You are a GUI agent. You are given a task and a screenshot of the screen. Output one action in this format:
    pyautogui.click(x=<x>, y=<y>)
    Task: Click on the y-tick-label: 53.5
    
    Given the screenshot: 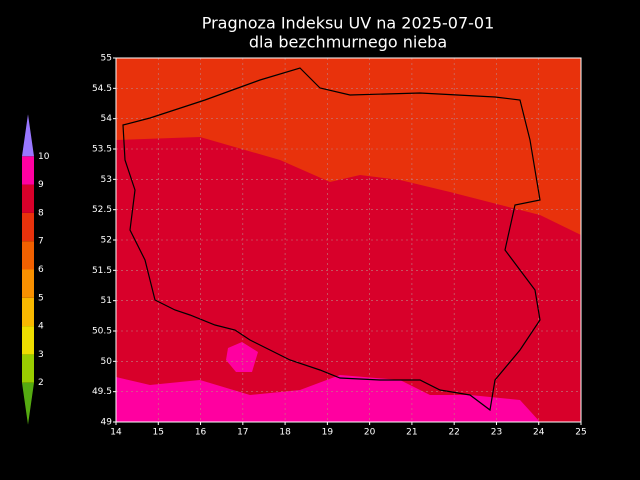 What is the action you would take?
    pyautogui.click(x=102, y=150)
    